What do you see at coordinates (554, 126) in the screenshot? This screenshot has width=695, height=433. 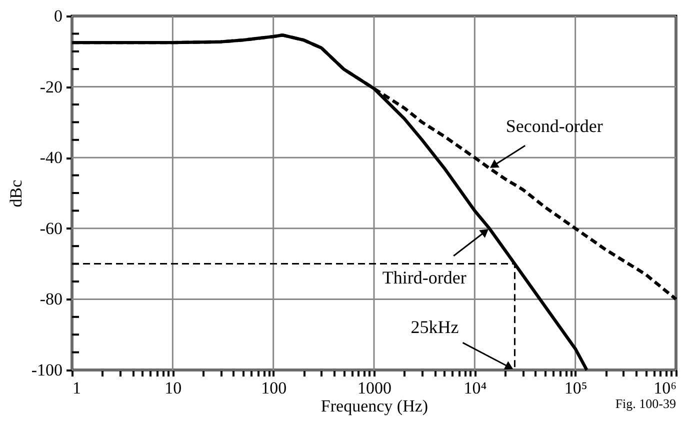 I see `series-label: Second-order` at bounding box center [554, 126].